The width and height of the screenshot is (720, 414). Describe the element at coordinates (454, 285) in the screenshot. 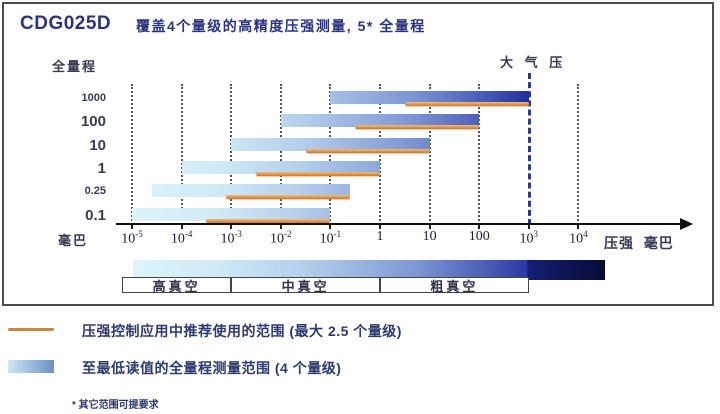

I see `vacuum-zone-box: 粗真空` at that location.